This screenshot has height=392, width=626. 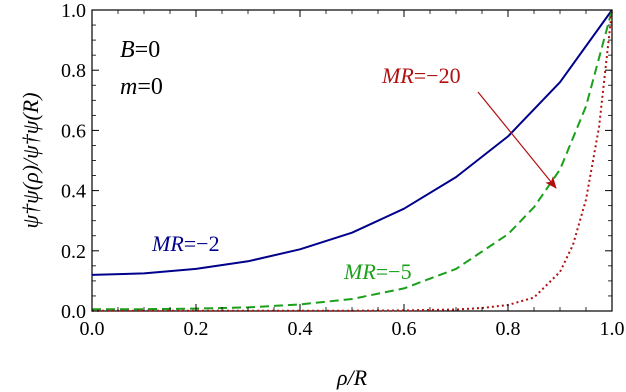 I want to click on series-label-mr-5-value: =−5, so click(x=394, y=271).